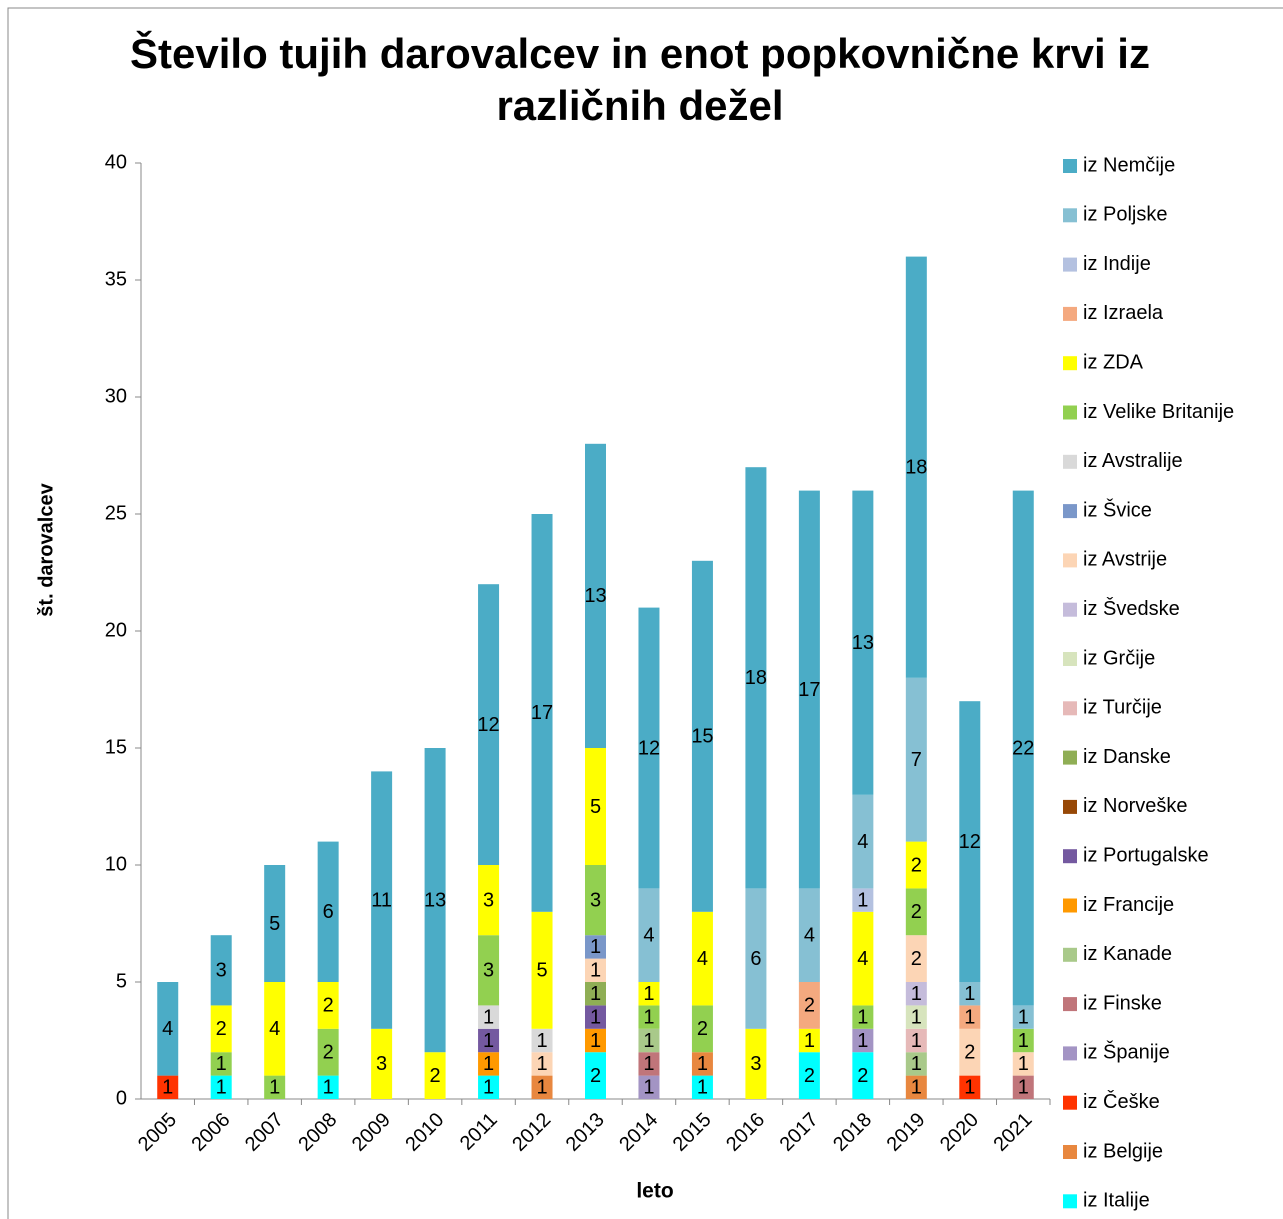  I want to click on data-label: 12, so click(488, 725).